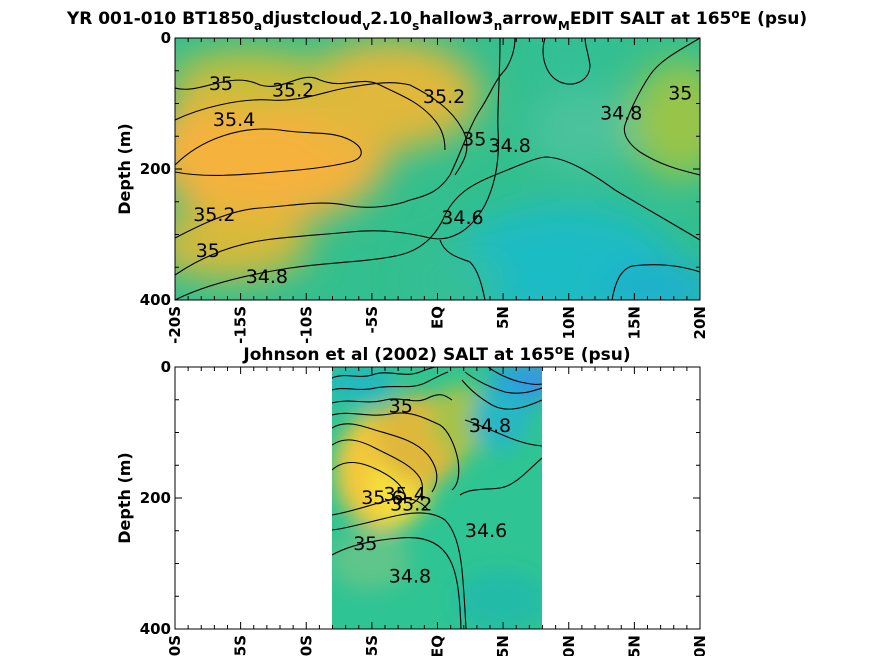 This screenshot has width=875, height=656. I want to click on contour-labels-observed: 35 34.8 35.635.435.2 35 34.6 34.8, so click(432, 491).